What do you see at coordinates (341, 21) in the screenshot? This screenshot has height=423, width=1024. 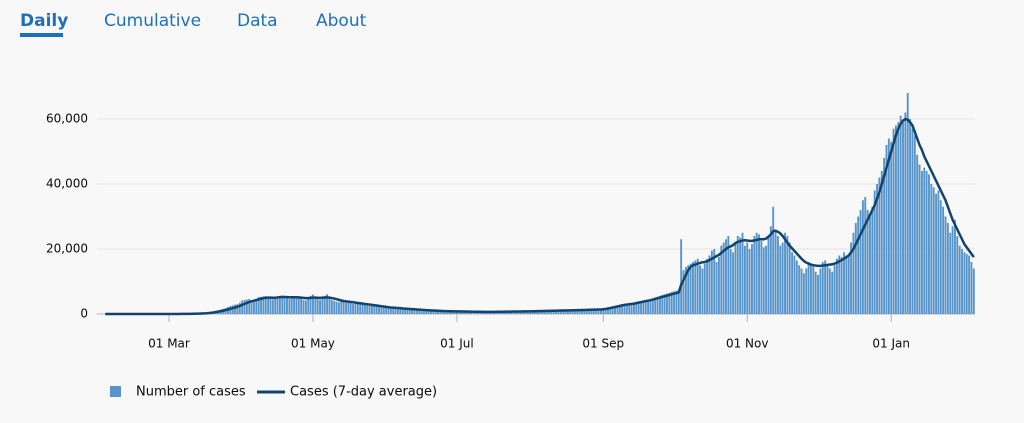 I see `tab-about: About` at bounding box center [341, 21].